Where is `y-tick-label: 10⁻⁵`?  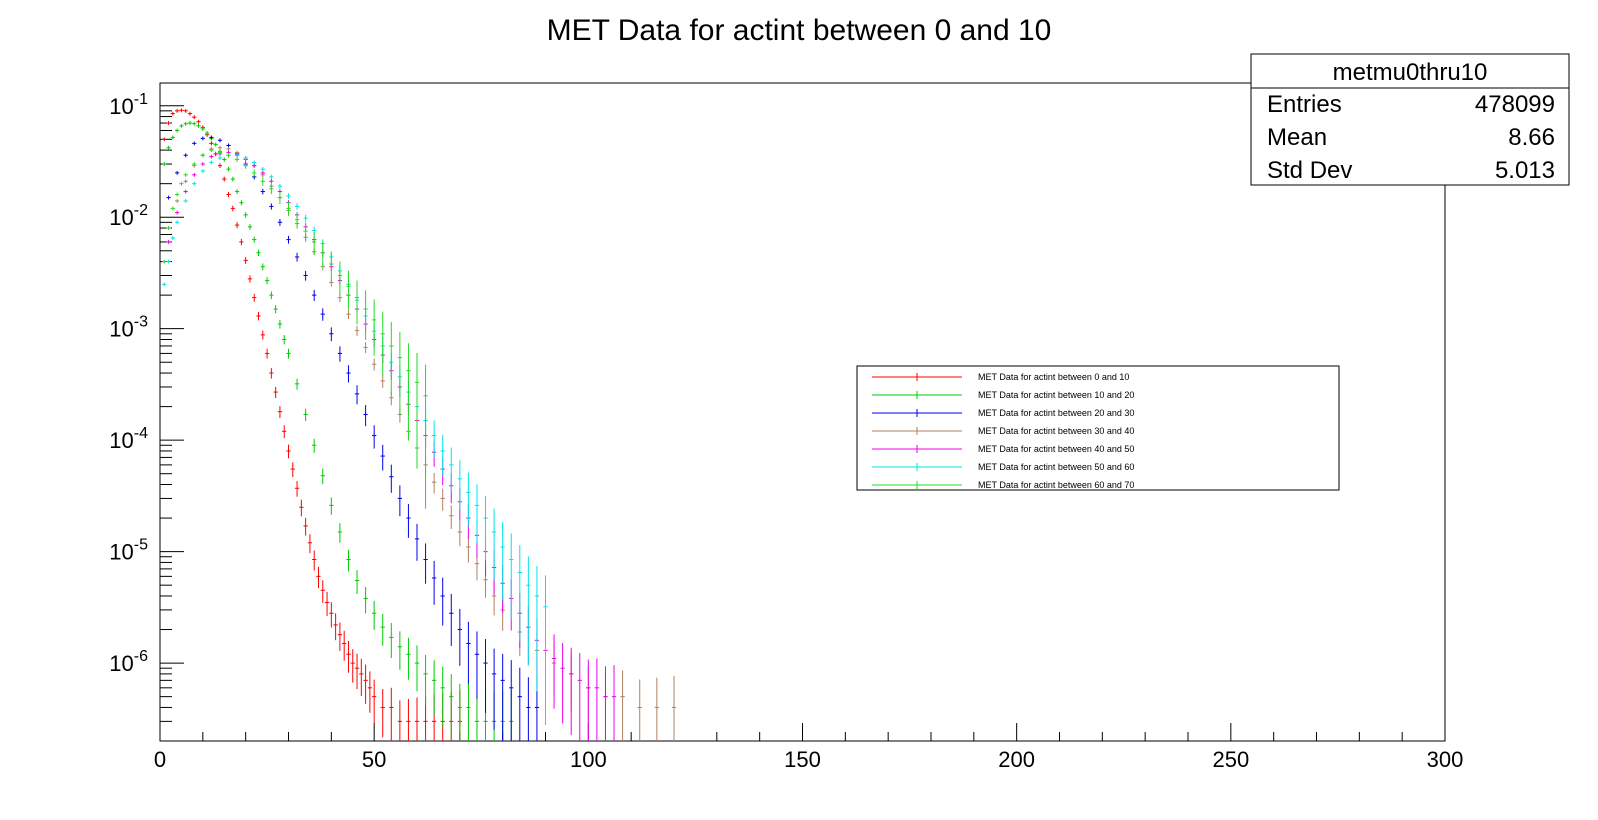
y-tick-label: 10⁻⁵ is located at coordinates (128, 551).